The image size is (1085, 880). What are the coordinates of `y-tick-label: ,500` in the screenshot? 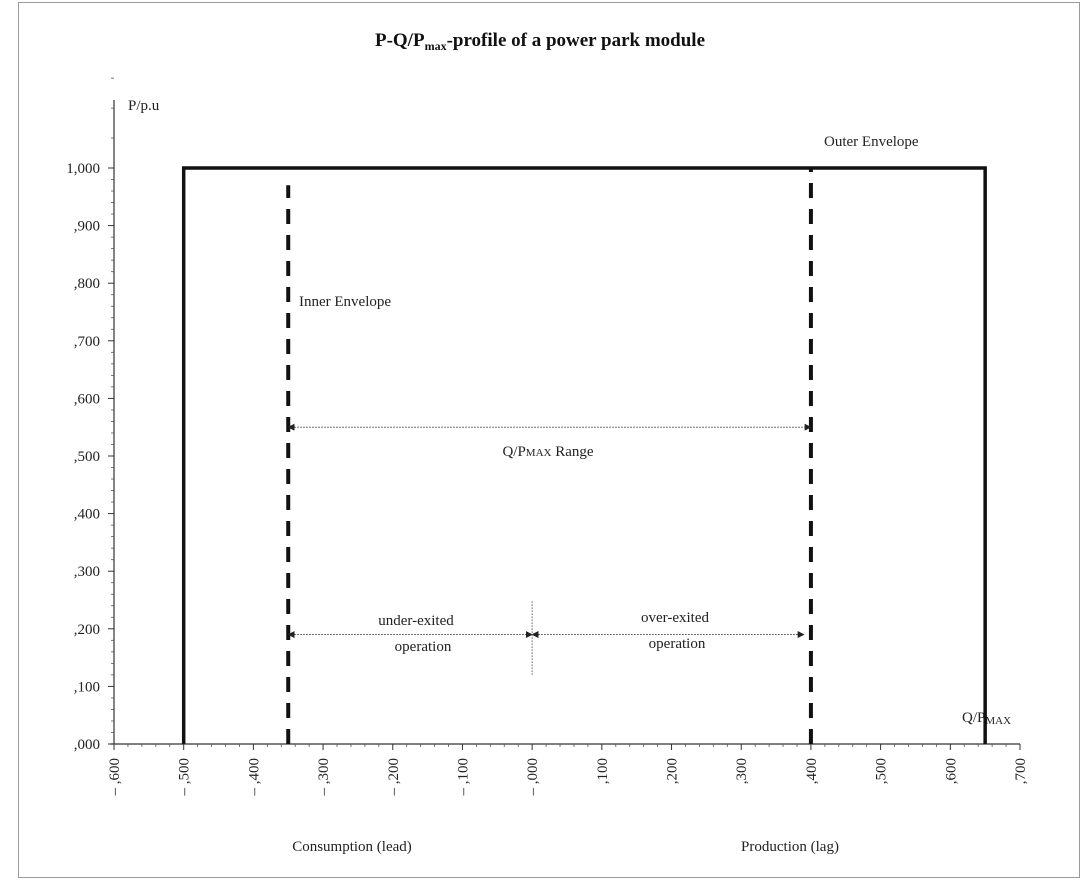 It's located at (87, 457).